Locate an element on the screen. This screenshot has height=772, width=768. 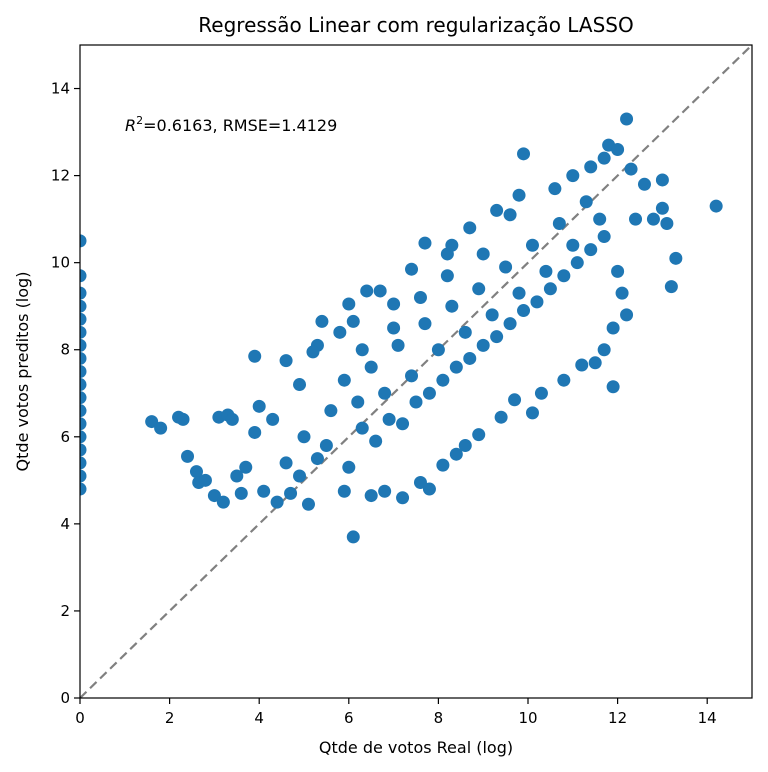
y-tick-label: 12 is located at coordinates (60, 176).